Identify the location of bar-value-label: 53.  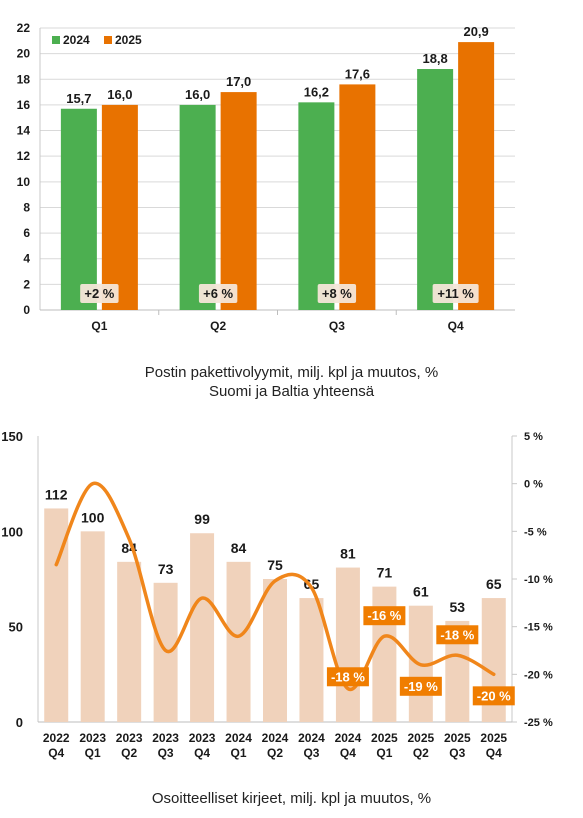
(458, 607).